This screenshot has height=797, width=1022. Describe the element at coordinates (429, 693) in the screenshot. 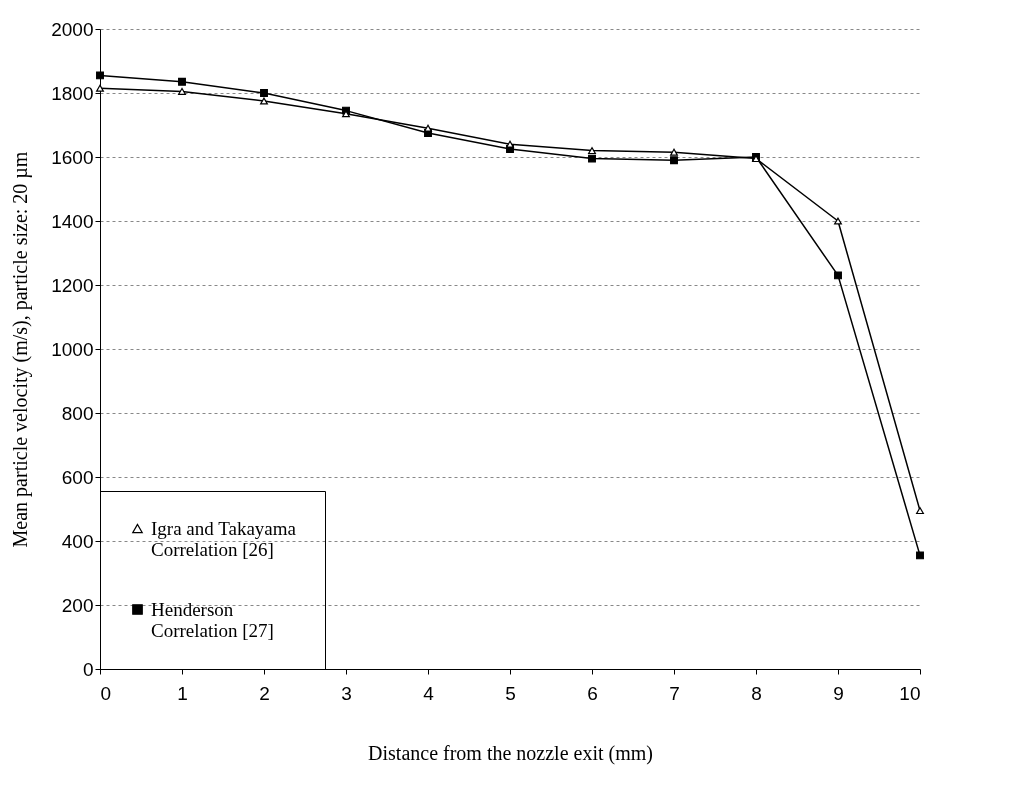

I see `x-tick-label: 4` at that location.